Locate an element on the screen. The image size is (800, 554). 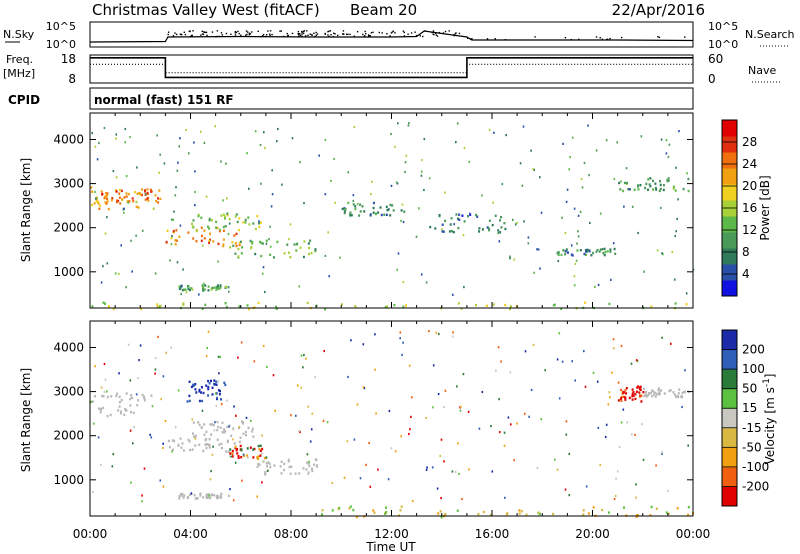
freq-tick-bottom: 8 is located at coordinates (72, 79).